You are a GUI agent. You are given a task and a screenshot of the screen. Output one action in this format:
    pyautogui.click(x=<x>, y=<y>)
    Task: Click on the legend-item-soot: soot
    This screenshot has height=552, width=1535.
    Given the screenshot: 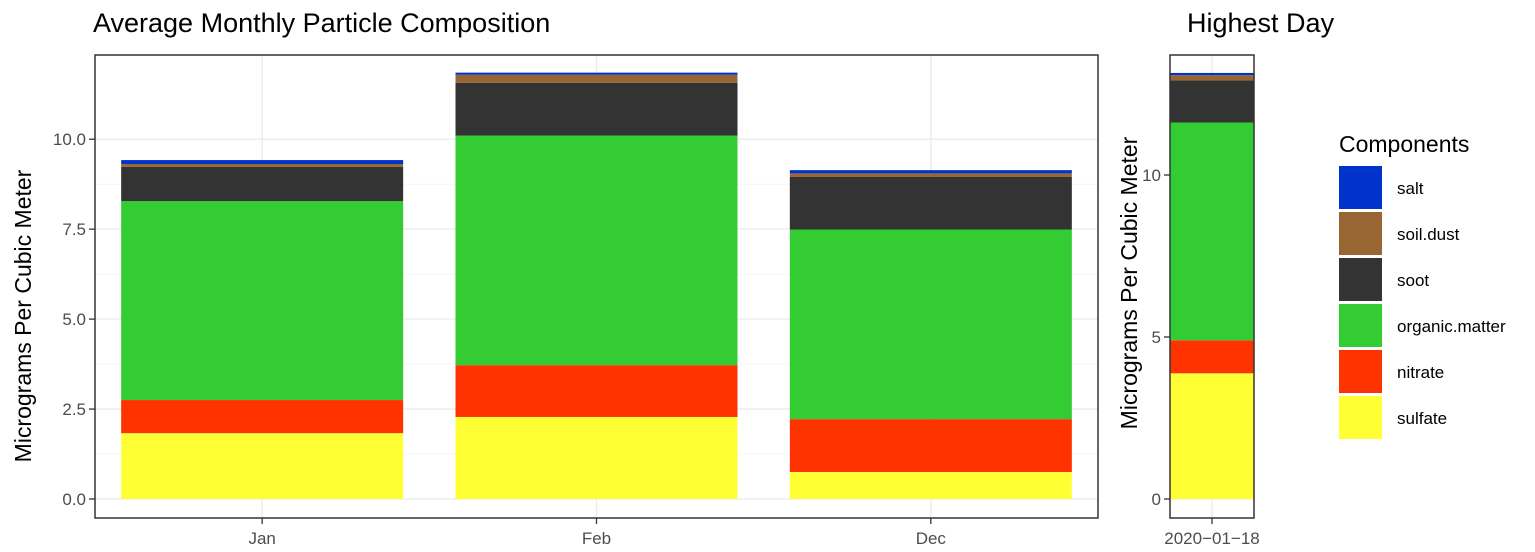 What is the action you would take?
    pyautogui.click(x=1384, y=279)
    